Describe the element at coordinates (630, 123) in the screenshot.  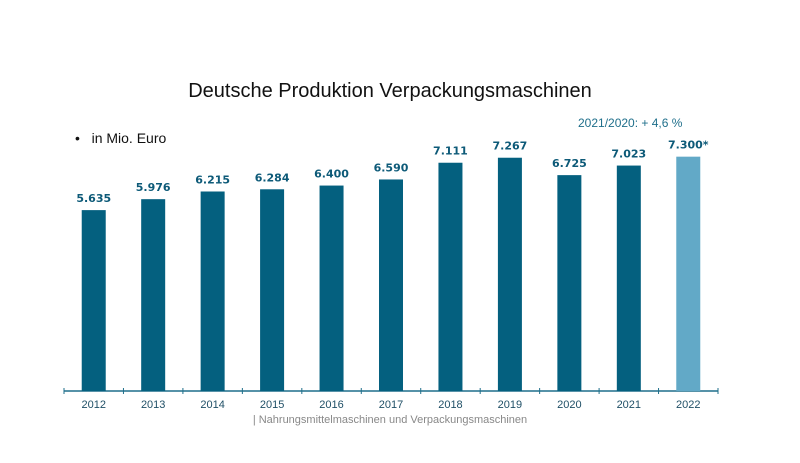
I see `growth-annotation: 2021/2020: + 4,6 %` at that location.